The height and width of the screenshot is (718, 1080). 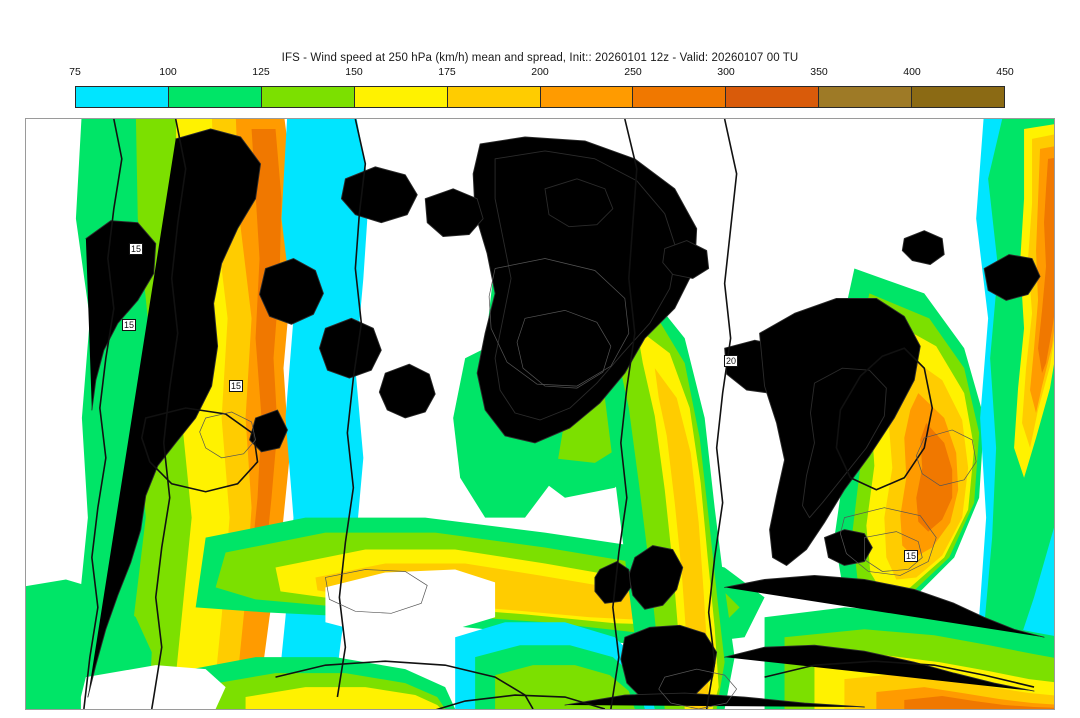 What do you see at coordinates (819, 72) in the screenshot?
I see `colorbar-tick: 350` at bounding box center [819, 72].